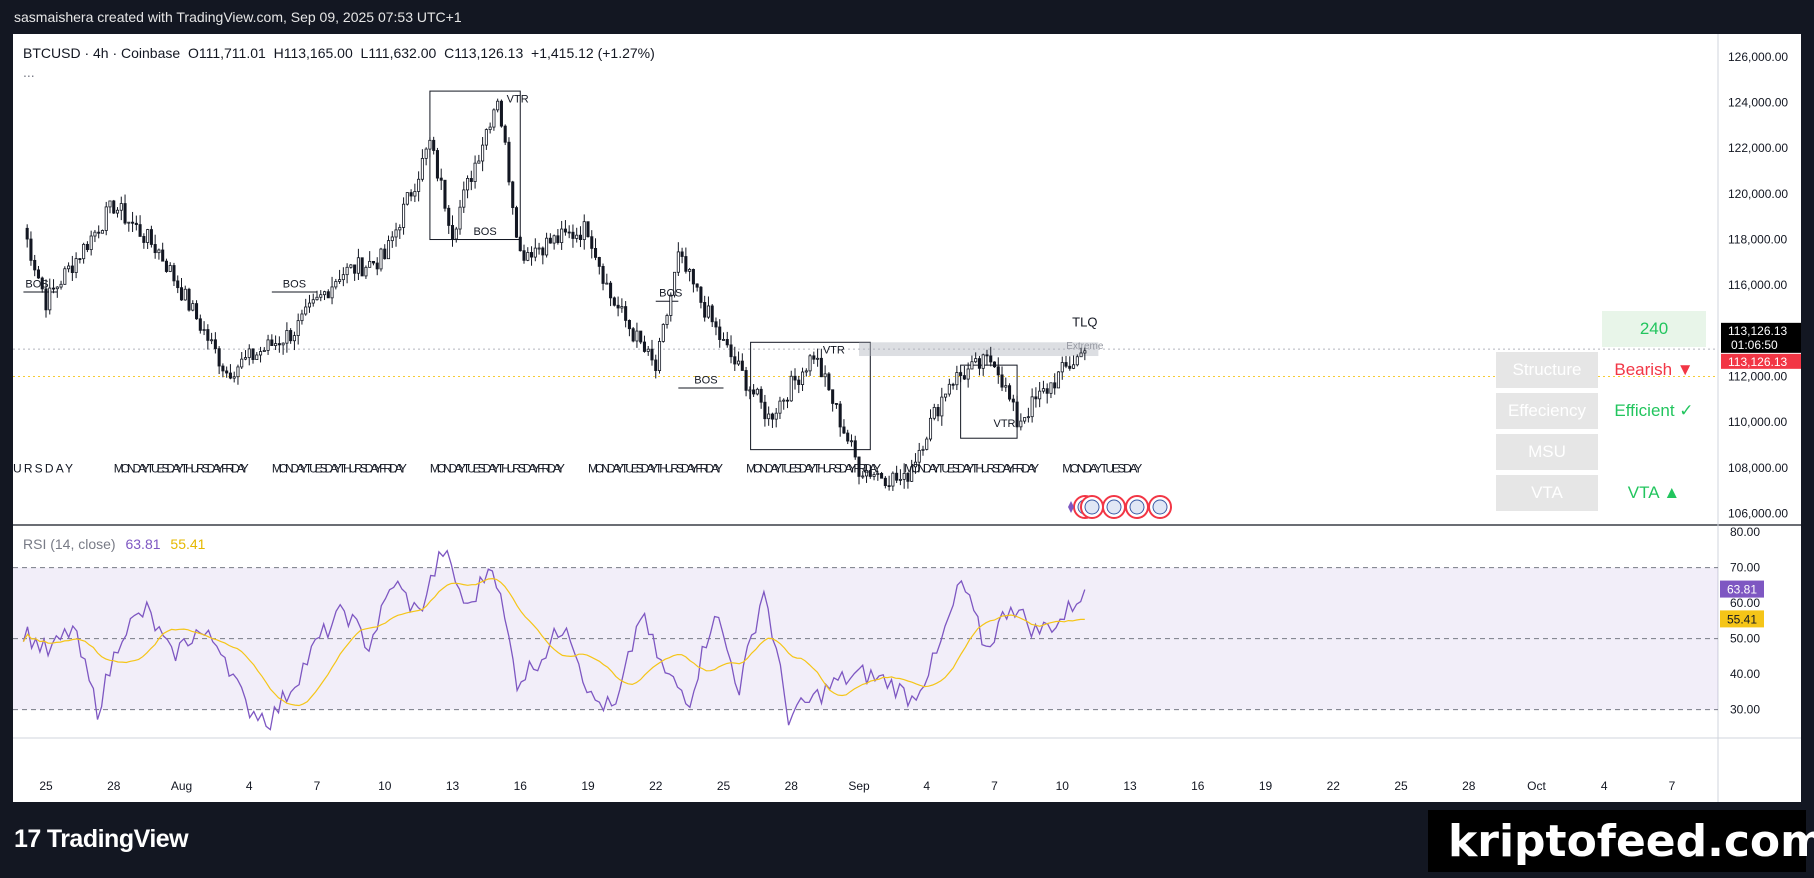  I want to click on table-row-label: Structure, so click(1547, 370).